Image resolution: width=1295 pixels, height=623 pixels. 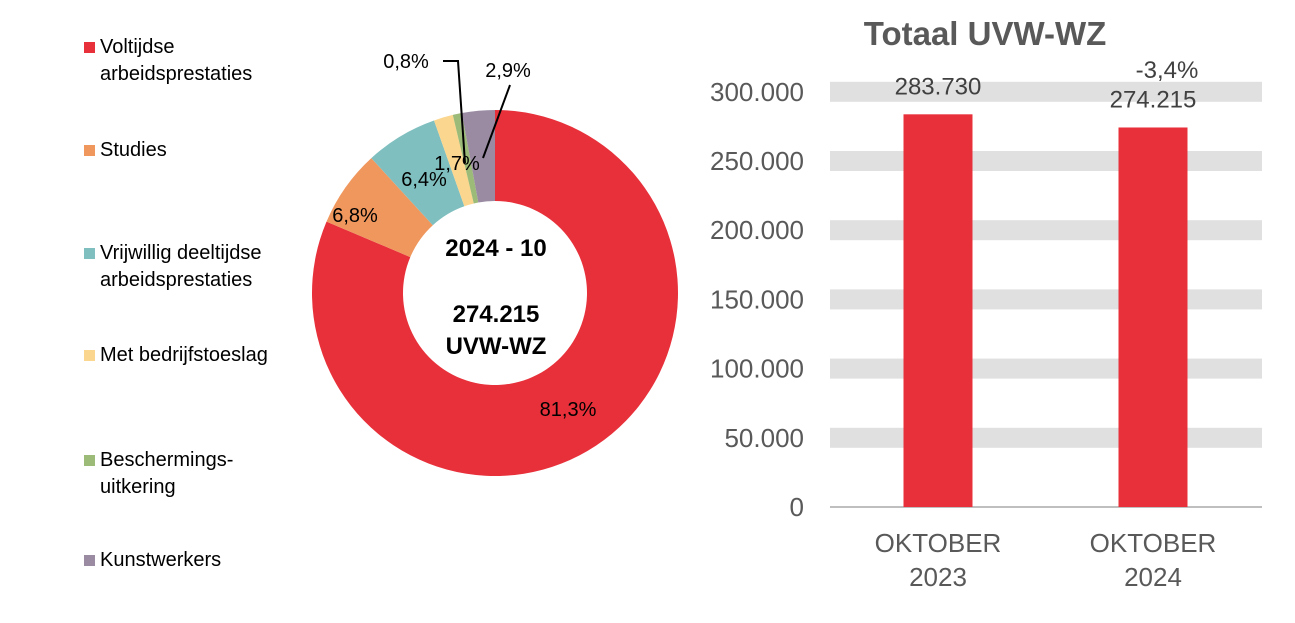 I want to click on y-tick-label: 100.000, so click(x=757, y=369).